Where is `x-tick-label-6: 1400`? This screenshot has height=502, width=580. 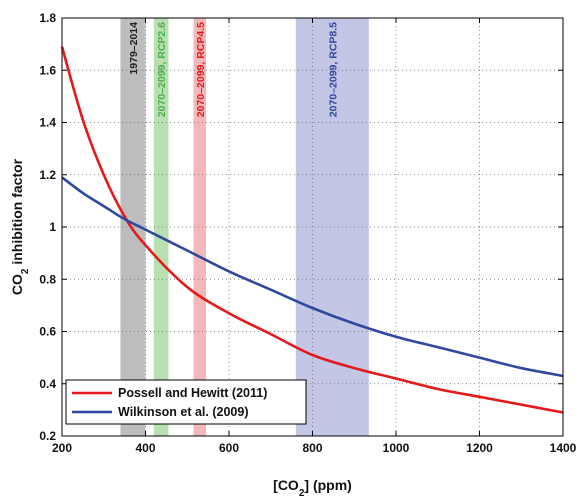 x-tick-label-6: 1400 is located at coordinates (563, 448).